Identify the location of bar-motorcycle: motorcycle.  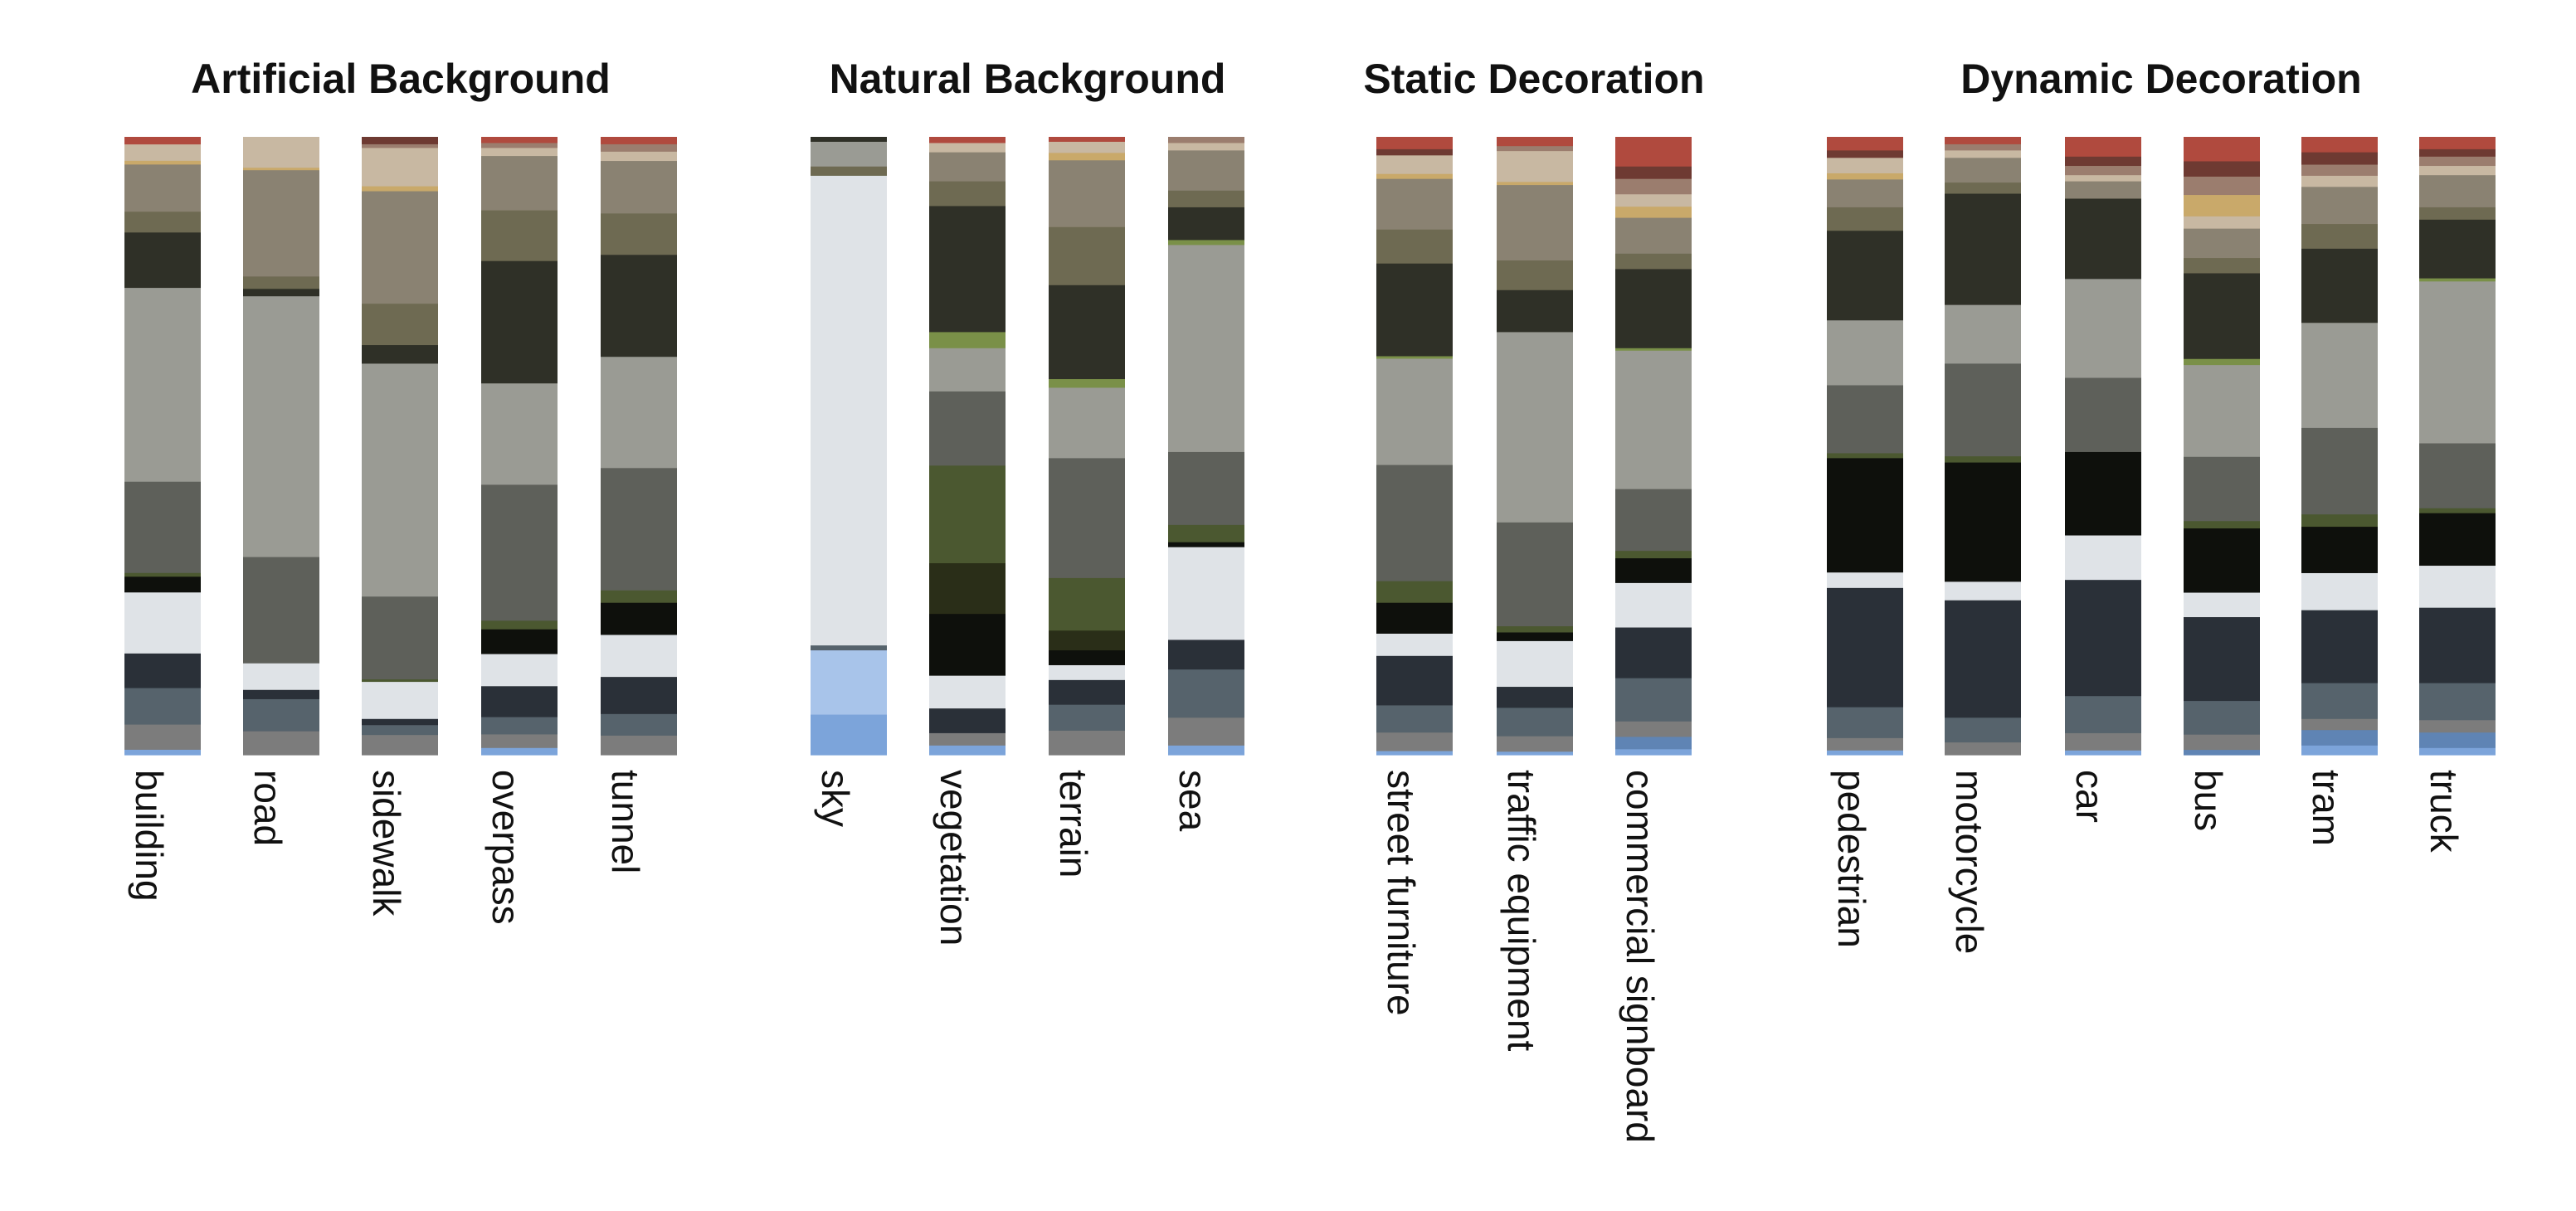
(1983, 545).